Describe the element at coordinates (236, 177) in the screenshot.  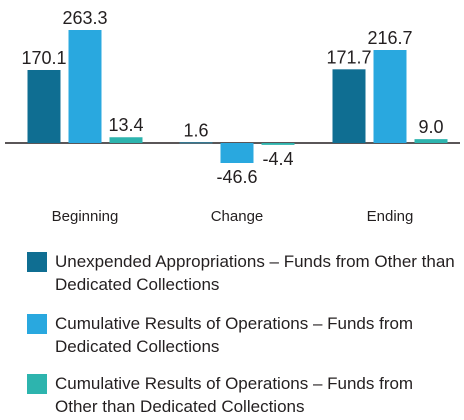
I see `value-label: -46.6` at that location.